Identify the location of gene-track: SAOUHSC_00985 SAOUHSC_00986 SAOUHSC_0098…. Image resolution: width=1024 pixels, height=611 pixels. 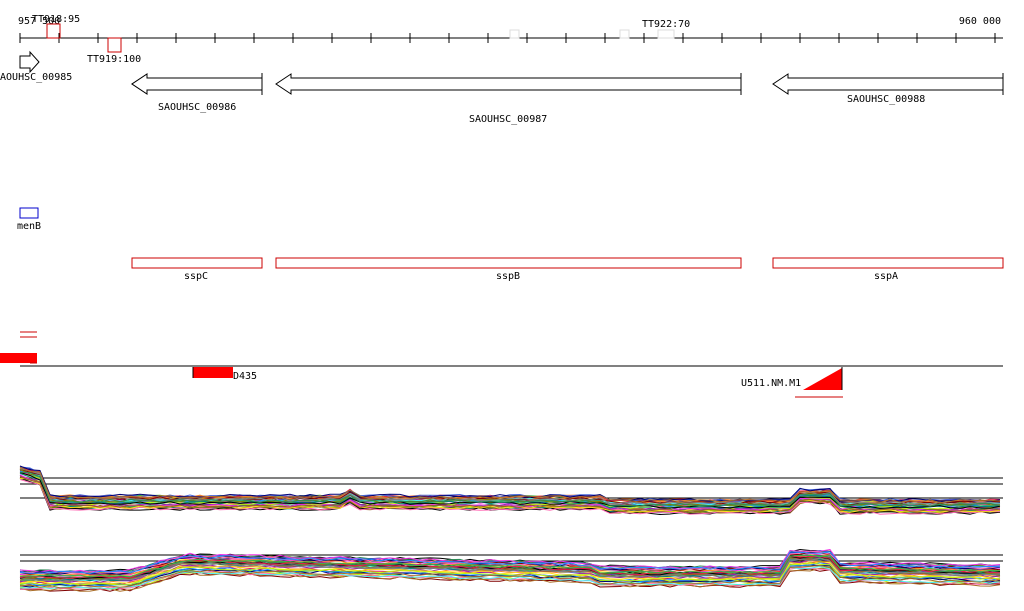
(502, 87).